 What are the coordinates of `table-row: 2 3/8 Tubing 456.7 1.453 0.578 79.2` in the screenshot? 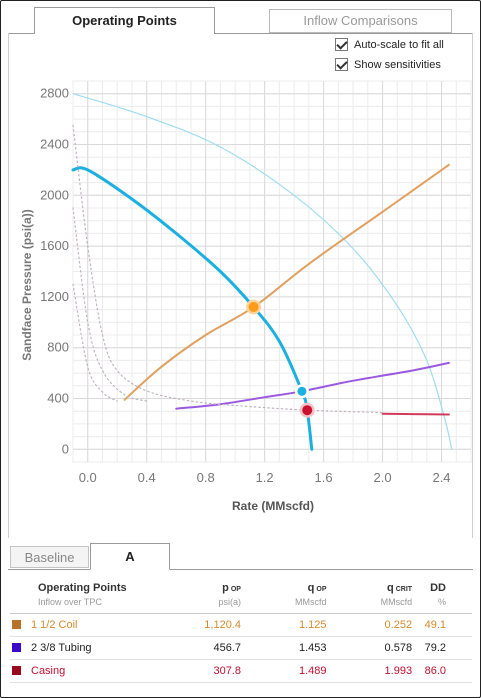 It's located at (241, 648).